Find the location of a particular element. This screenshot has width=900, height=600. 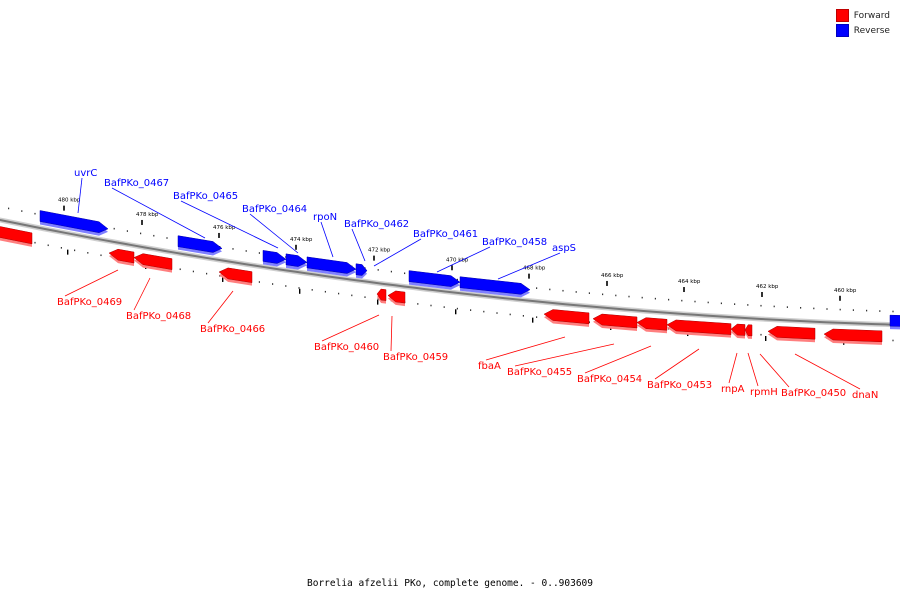

gene-bafpko-0460-label: BafPKo_0460 is located at coordinates (346, 347).